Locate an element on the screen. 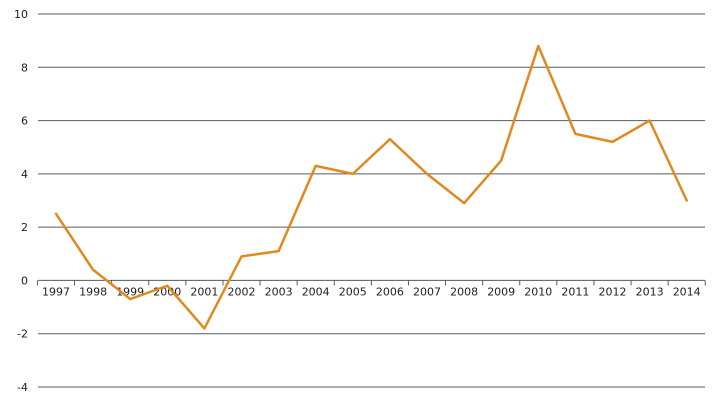  x-tick-label: 2004 is located at coordinates (316, 291).